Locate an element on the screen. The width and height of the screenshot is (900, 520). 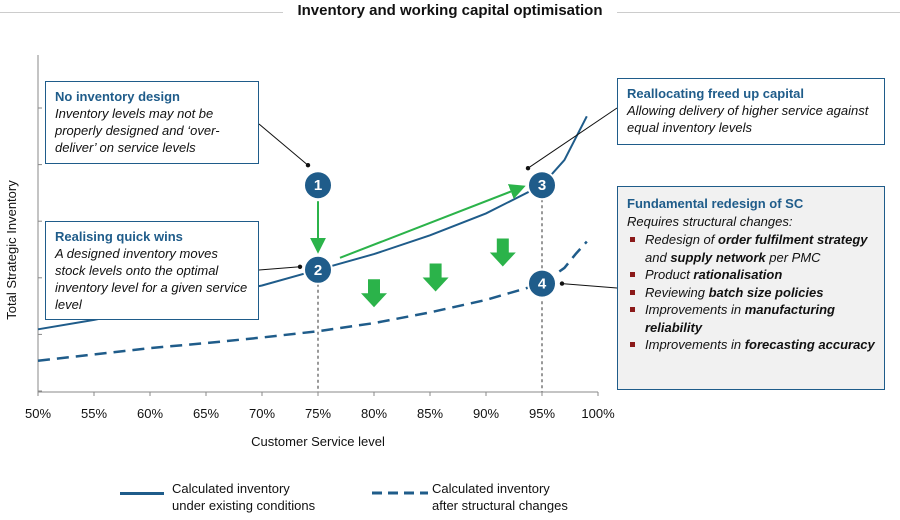
y-axis-label: Total Strategic Inventory is located at coordinates (11, 250).